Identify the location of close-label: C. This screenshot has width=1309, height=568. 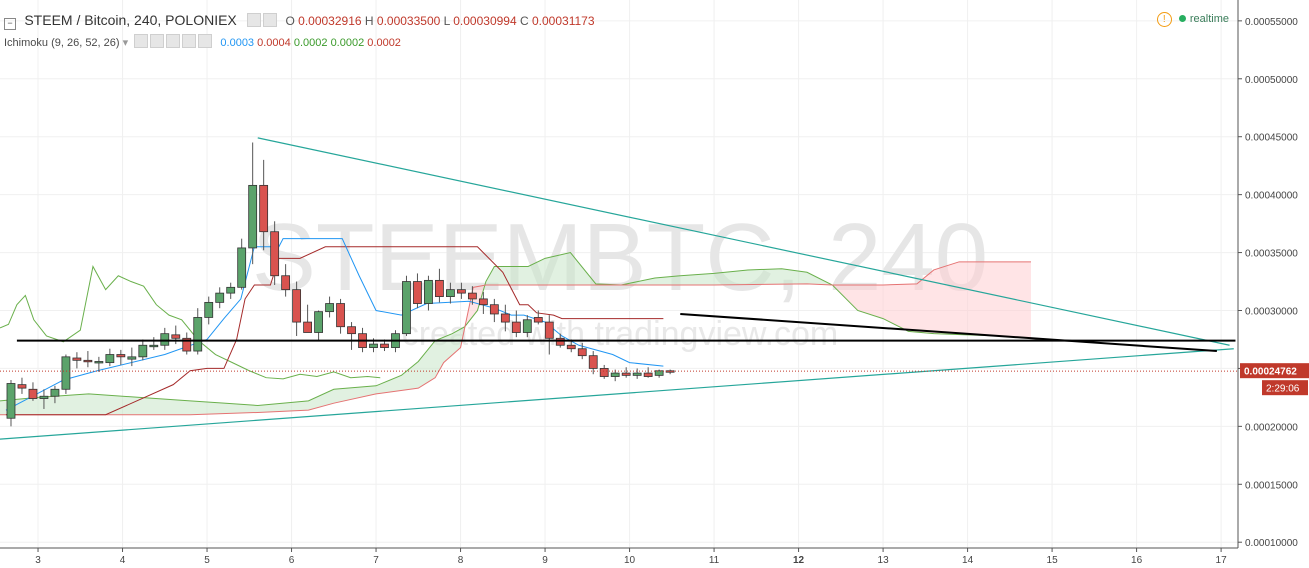
(524, 21).